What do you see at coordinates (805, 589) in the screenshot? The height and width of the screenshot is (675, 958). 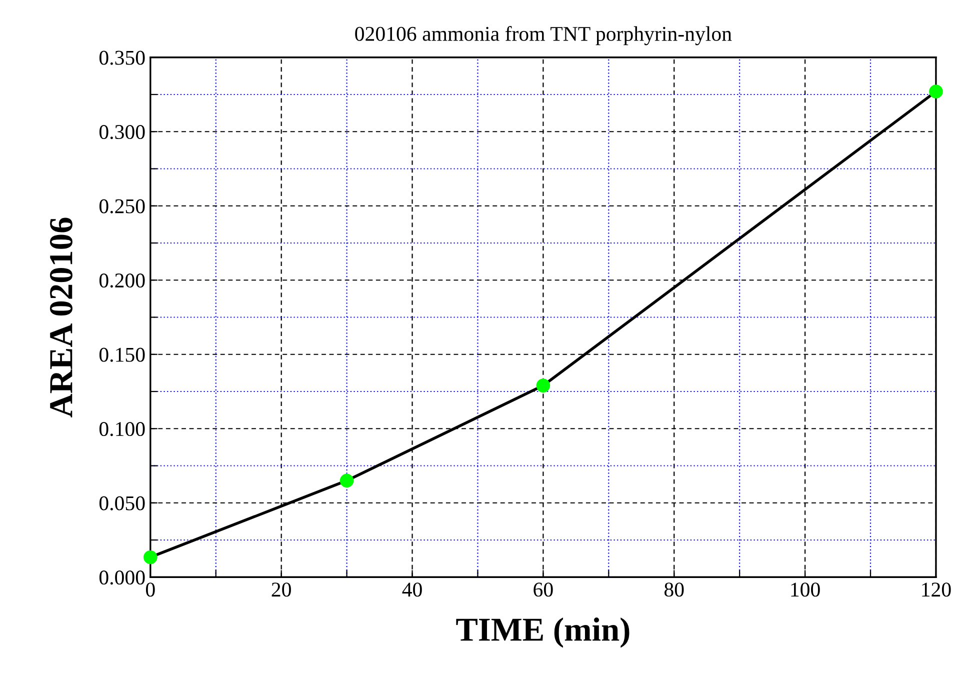 I see `x-tick-label: 100` at bounding box center [805, 589].